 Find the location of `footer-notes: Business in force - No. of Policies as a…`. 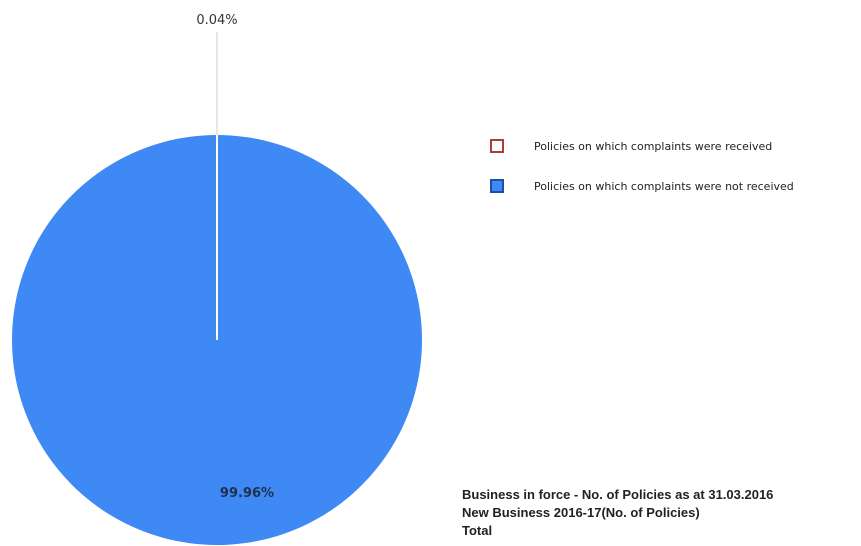

footer-notes: Business in force - No. of Policies as a… is located at coordinates (617, 513).